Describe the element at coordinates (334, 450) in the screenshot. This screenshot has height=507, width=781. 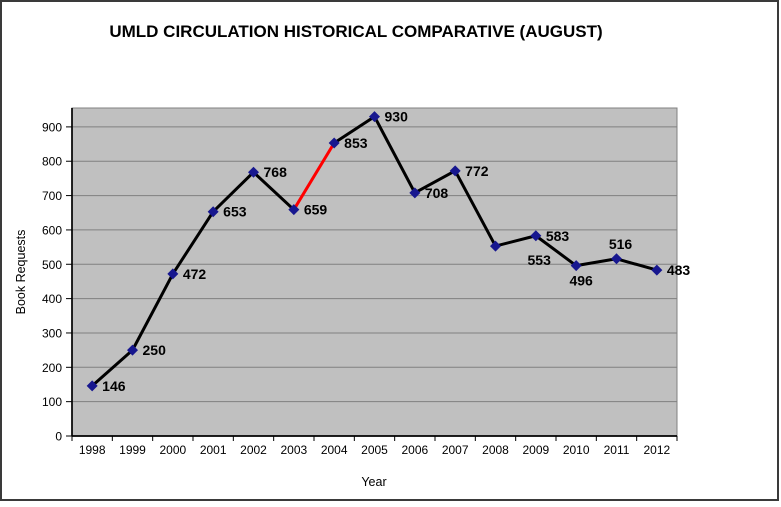
I see `x-tick-label: 2004` at that location.